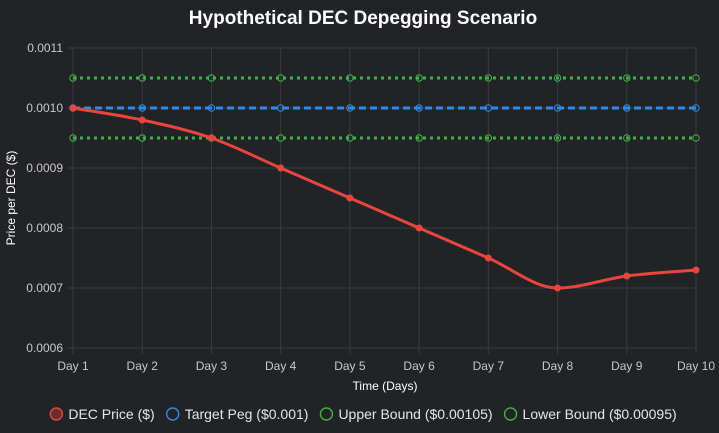  What do you see at coordinates (489, 366) in the screenshot?
I see `x-tick-label: Day 7` at bounding box center [489, 366].